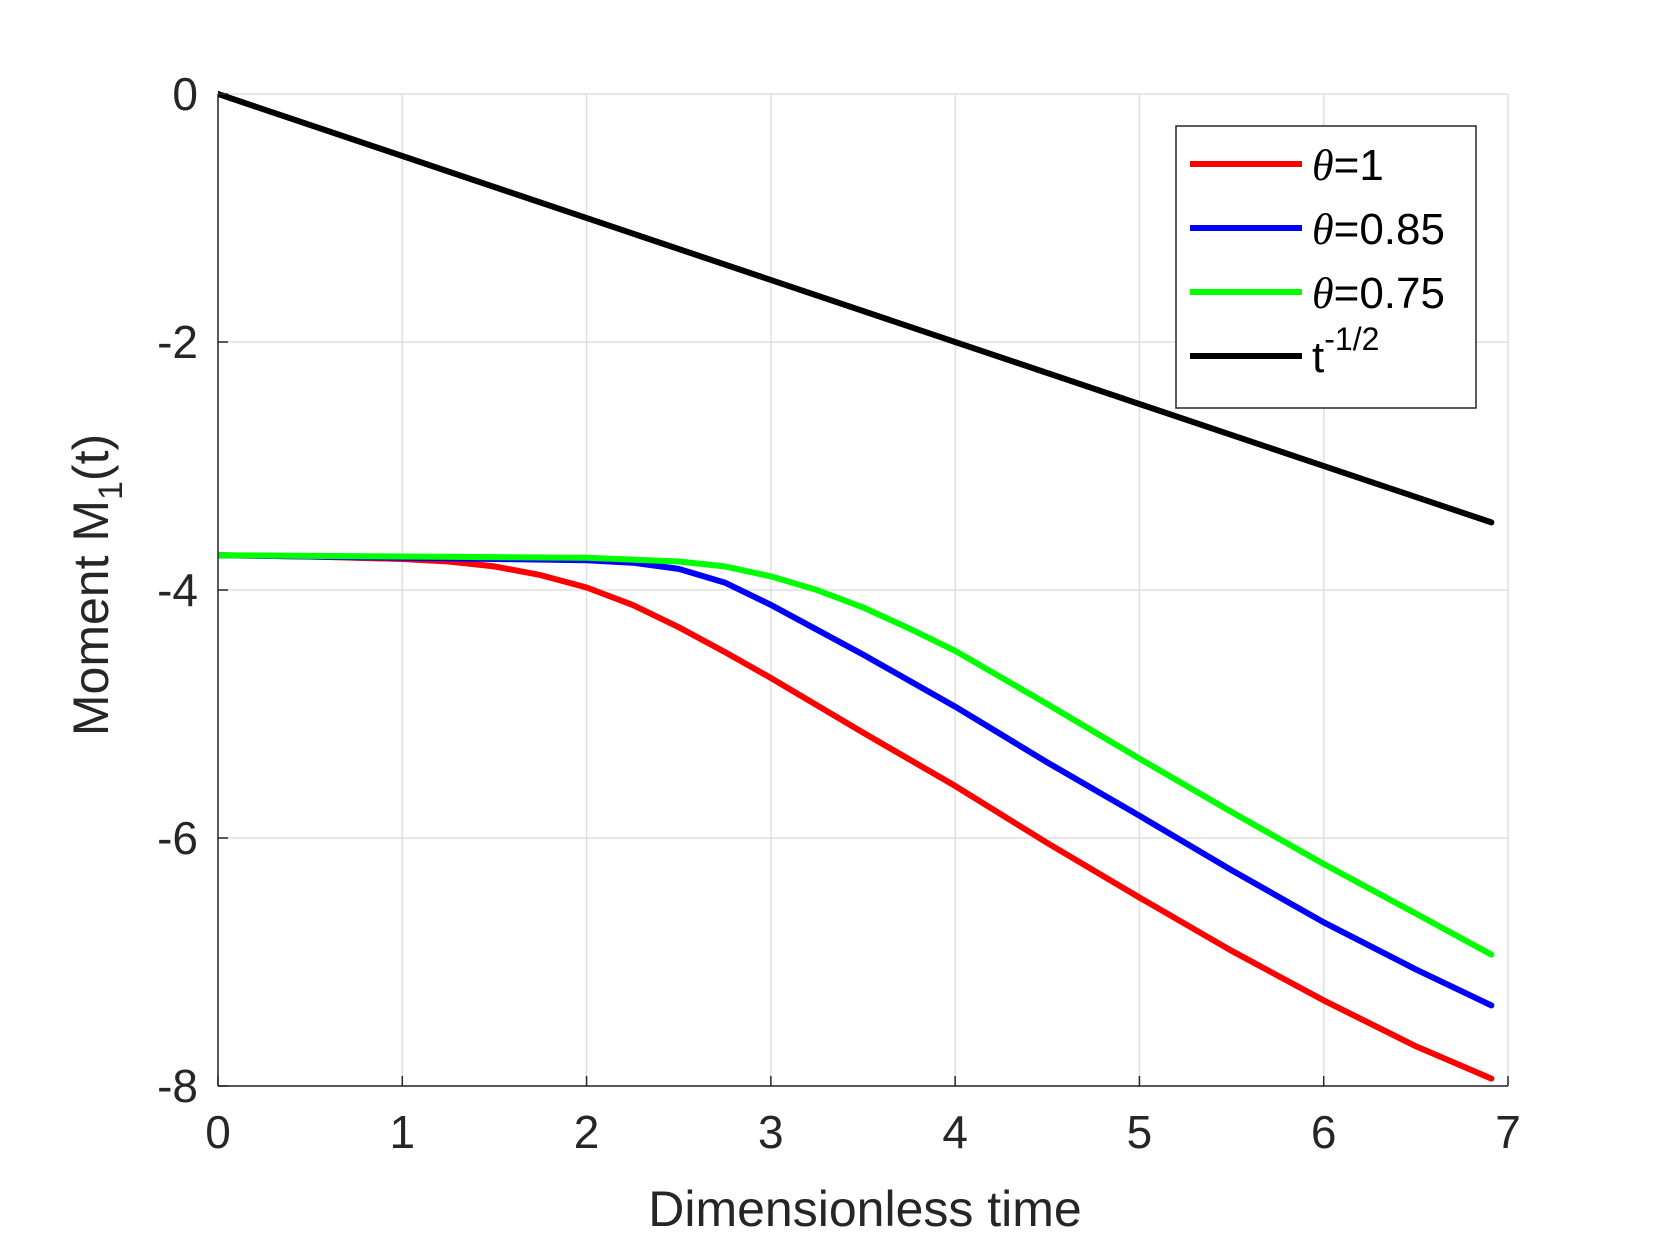  Describe the element at coordinates (1389, 229) in the screenshot. I see `legend-value: =0.85` at that location.